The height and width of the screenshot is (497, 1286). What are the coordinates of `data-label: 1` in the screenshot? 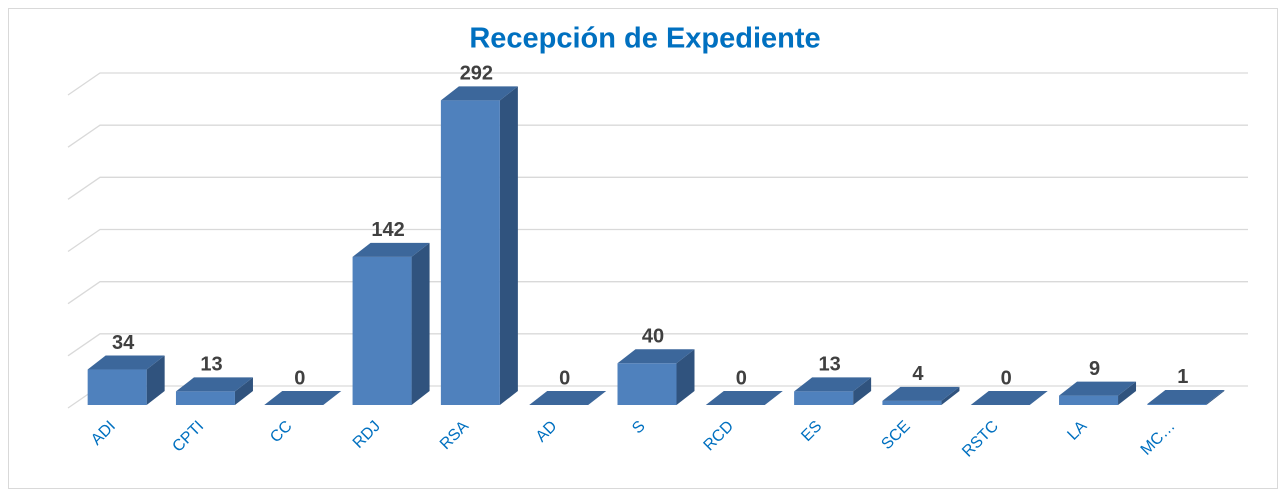 It's located at (1182, 377).